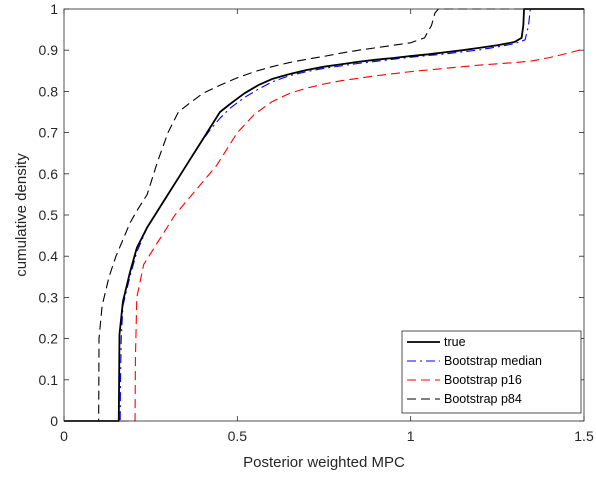  I want to click on y-tick-label: 0.6, so click(49, 174).